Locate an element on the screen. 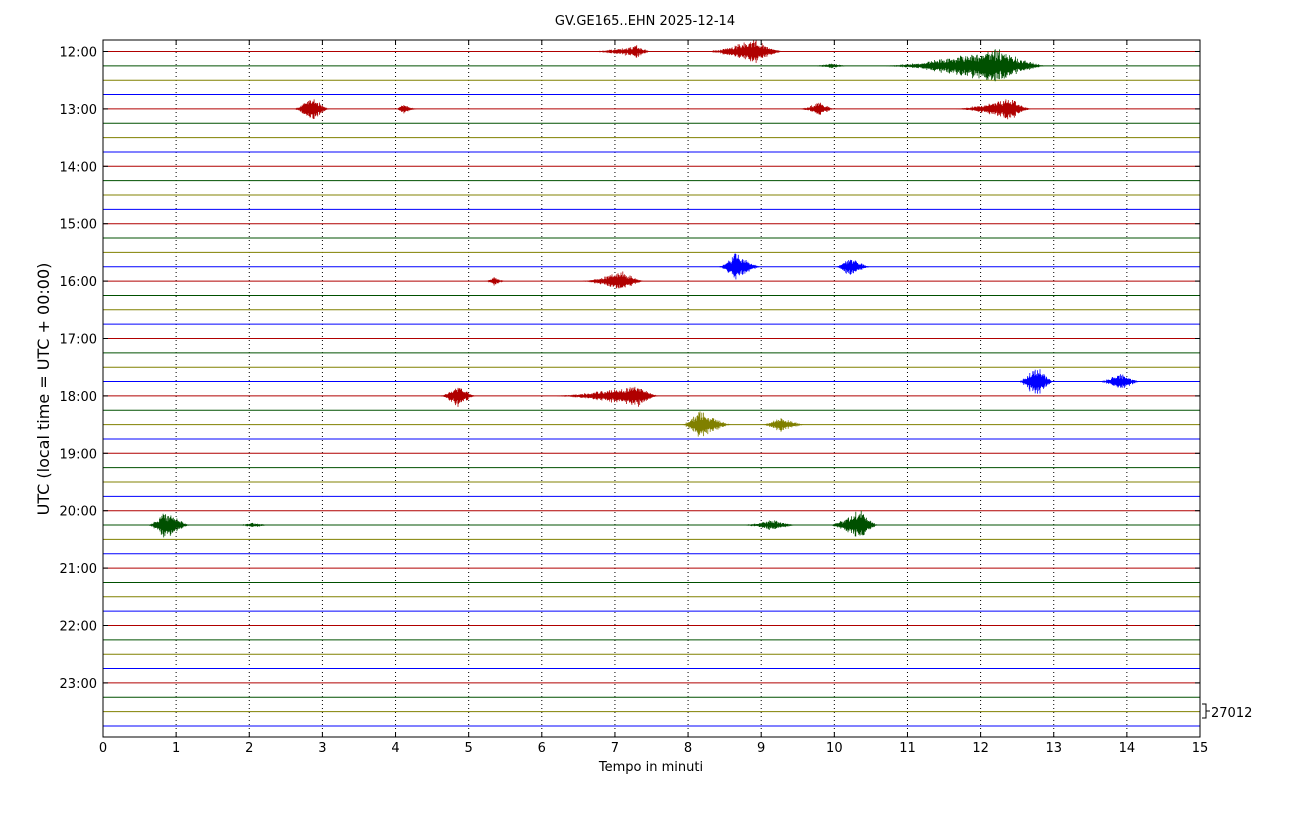 The image size is (1290, 819). y-tick-label: 22:00 is located at coordinates (78, 627).